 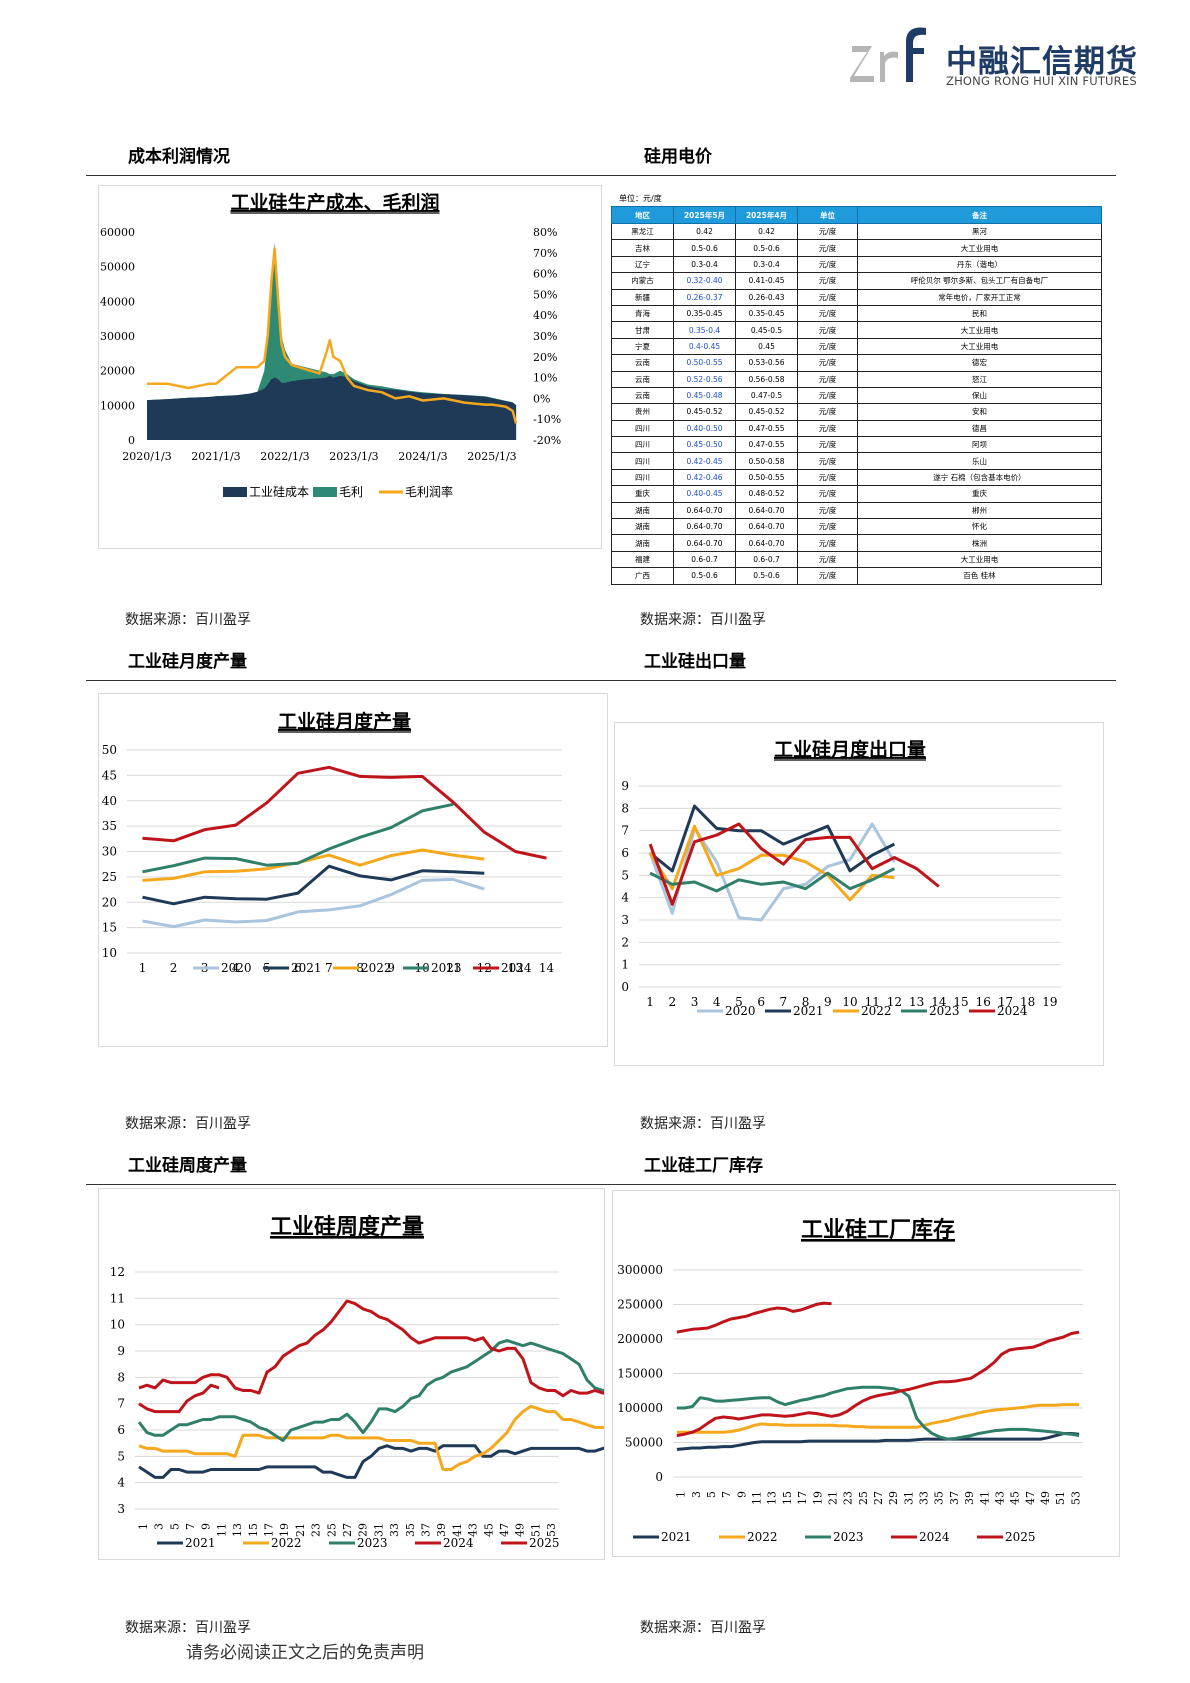 I want to click on x-tick-label: 31, so click(x=908, y=1498).